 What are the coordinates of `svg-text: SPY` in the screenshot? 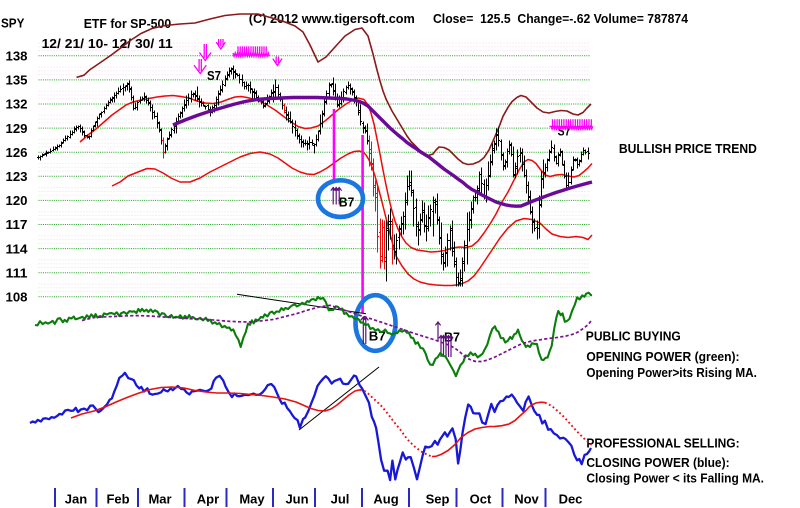 It's located at (13, 22).